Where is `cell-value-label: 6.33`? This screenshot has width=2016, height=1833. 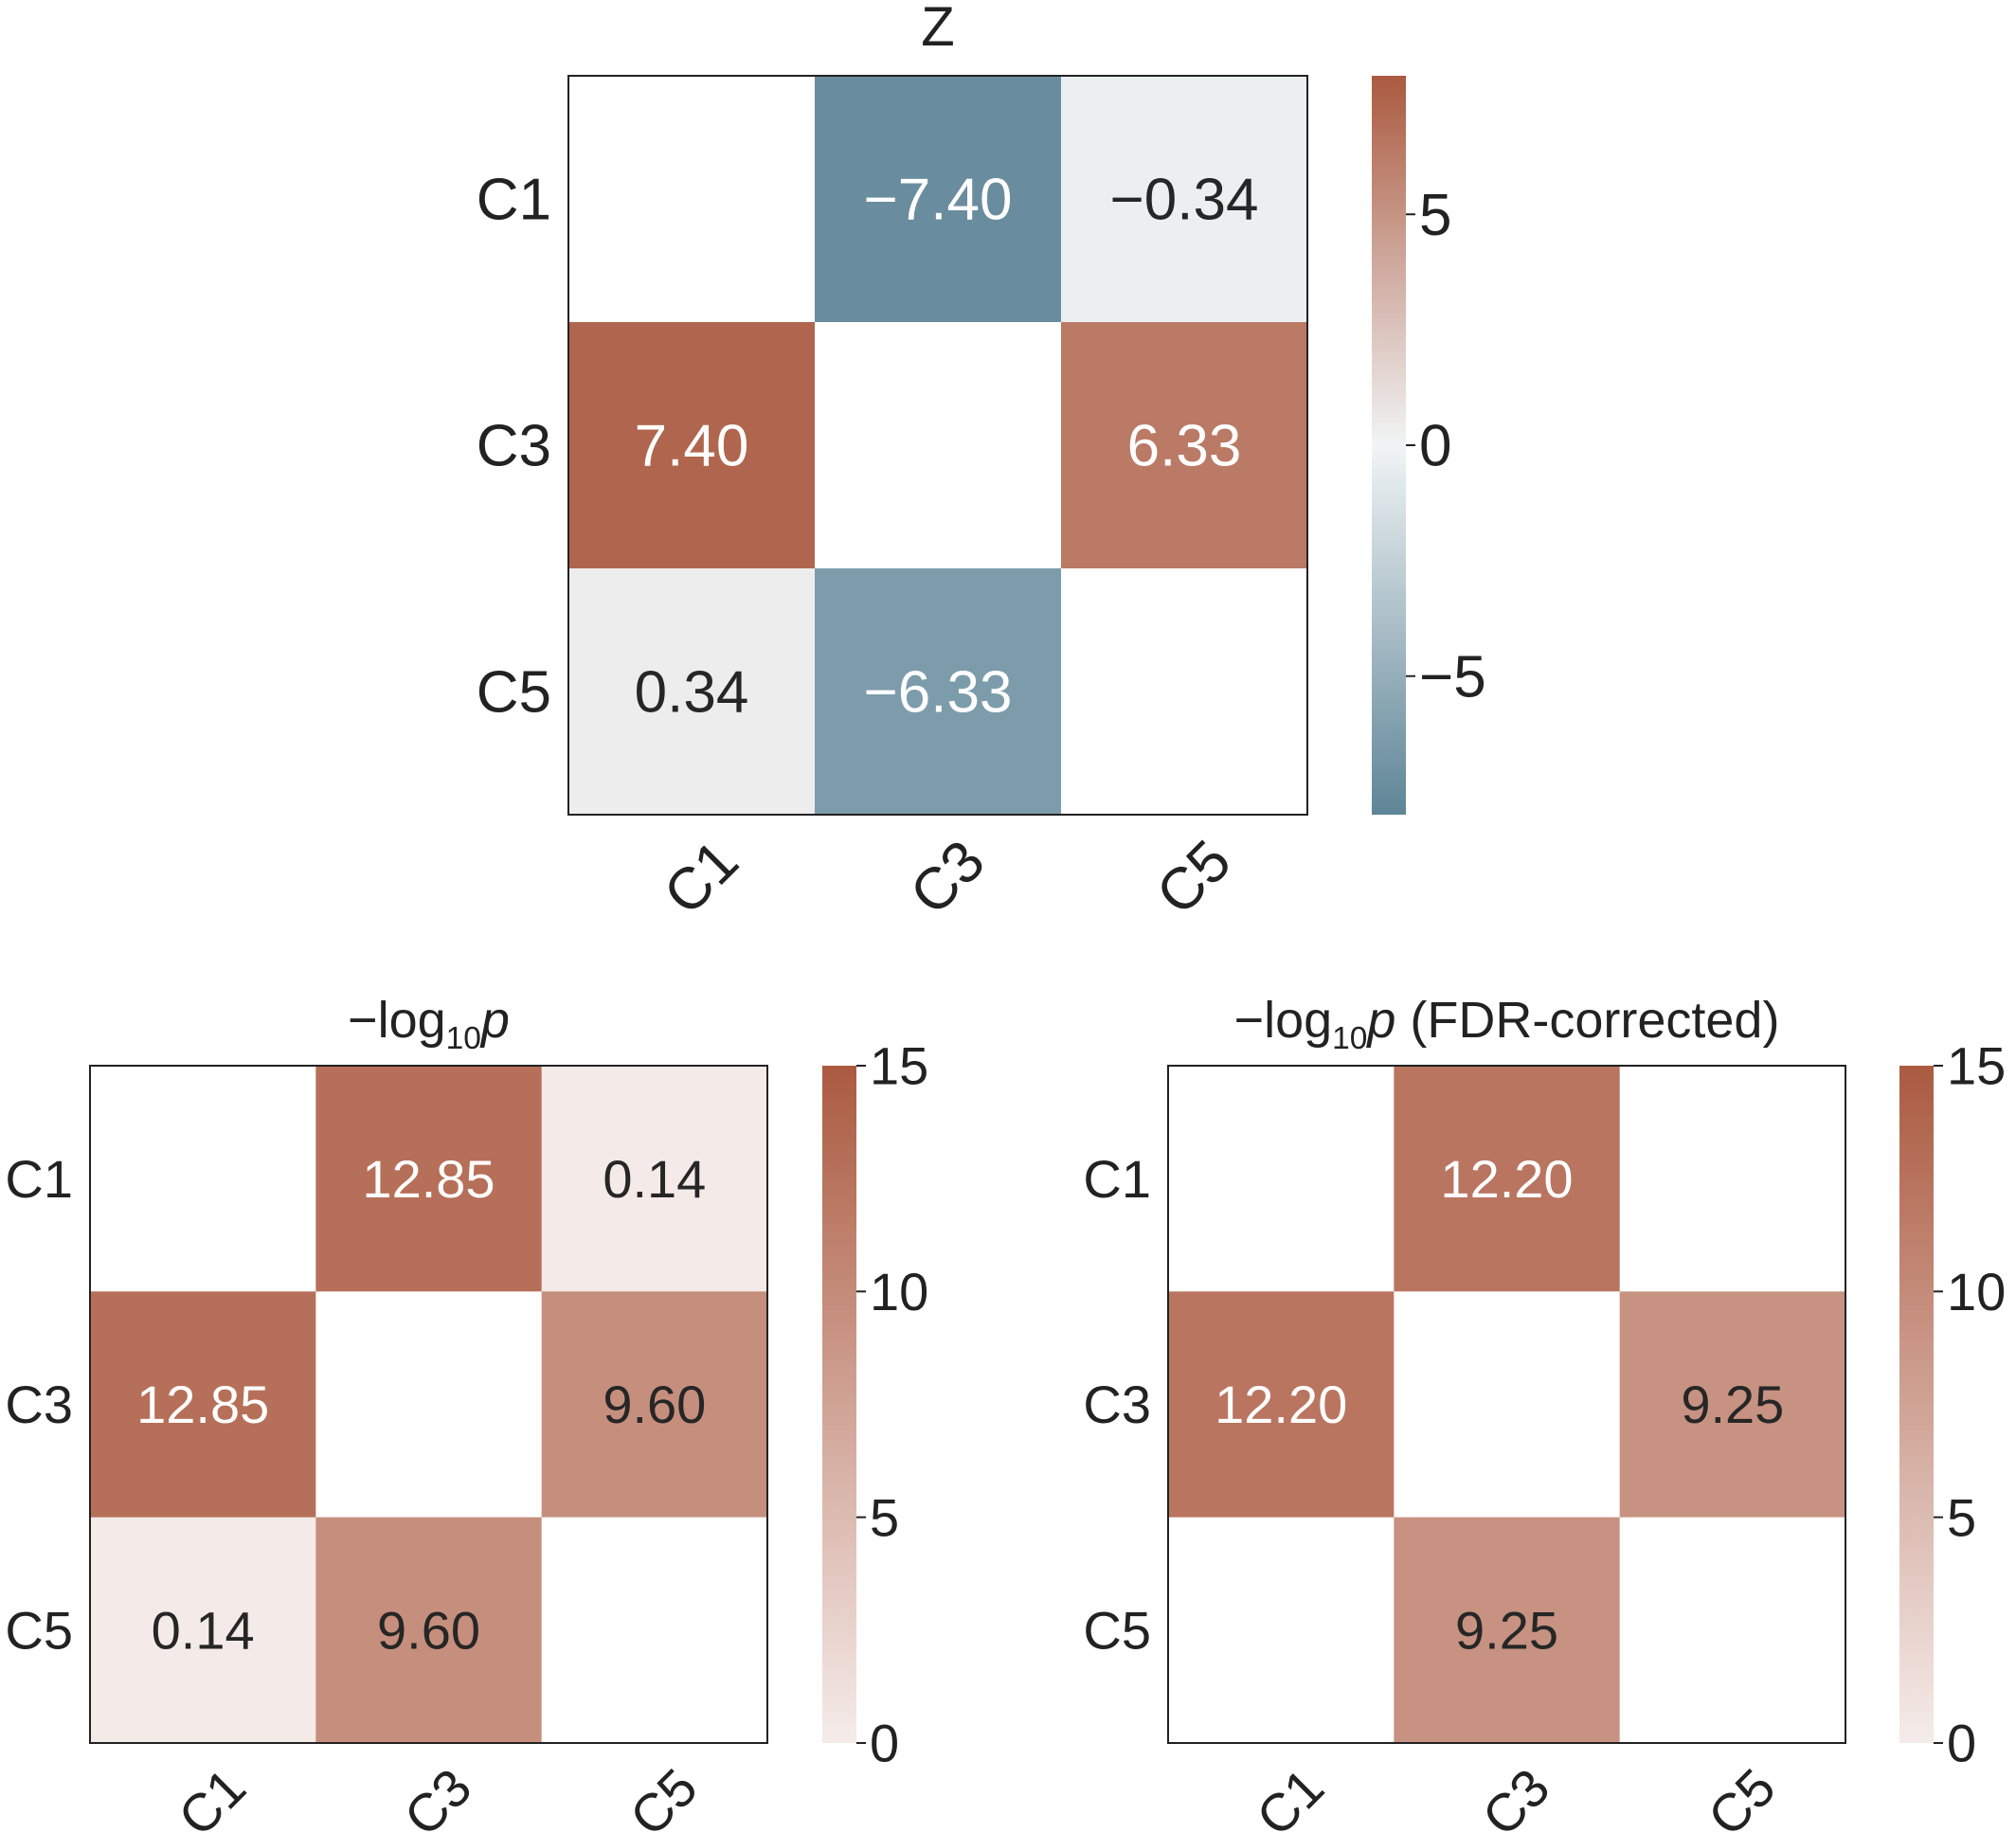 cell-value-label: 6.33 is located at coordinates (1184, 446).